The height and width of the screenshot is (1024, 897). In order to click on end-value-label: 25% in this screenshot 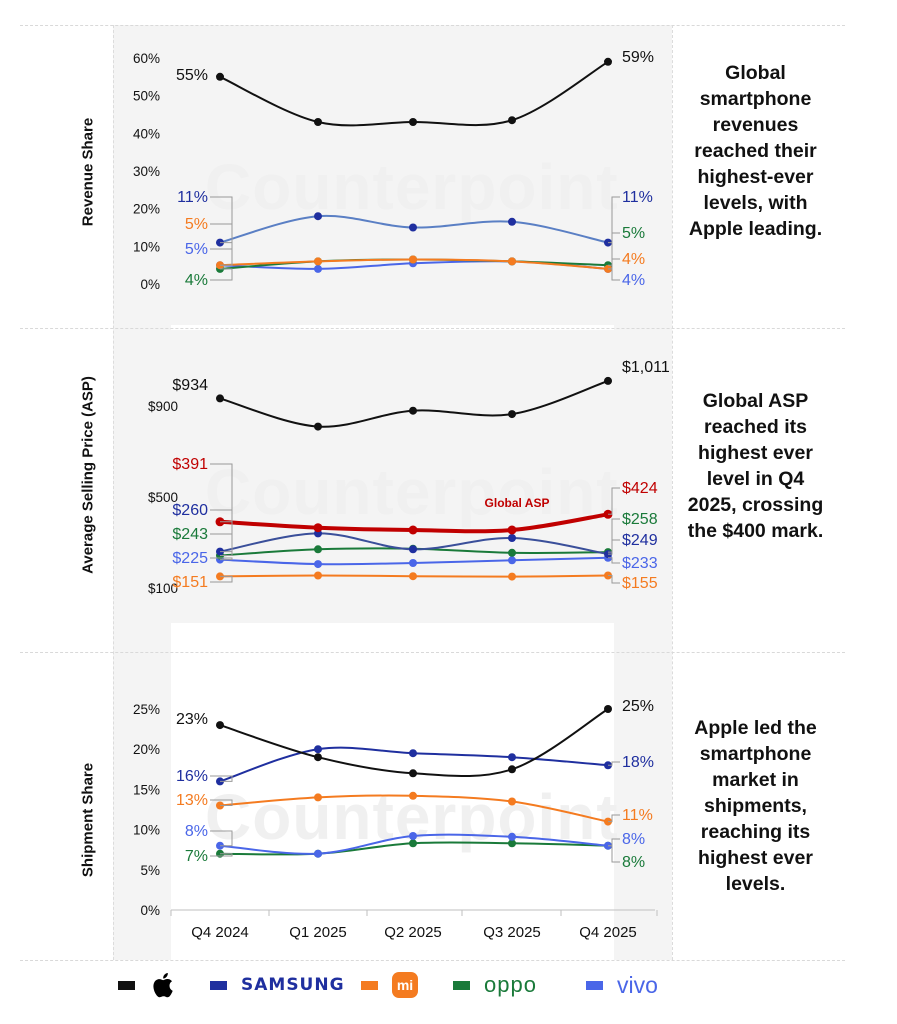, I will do `click(638, 706)`.